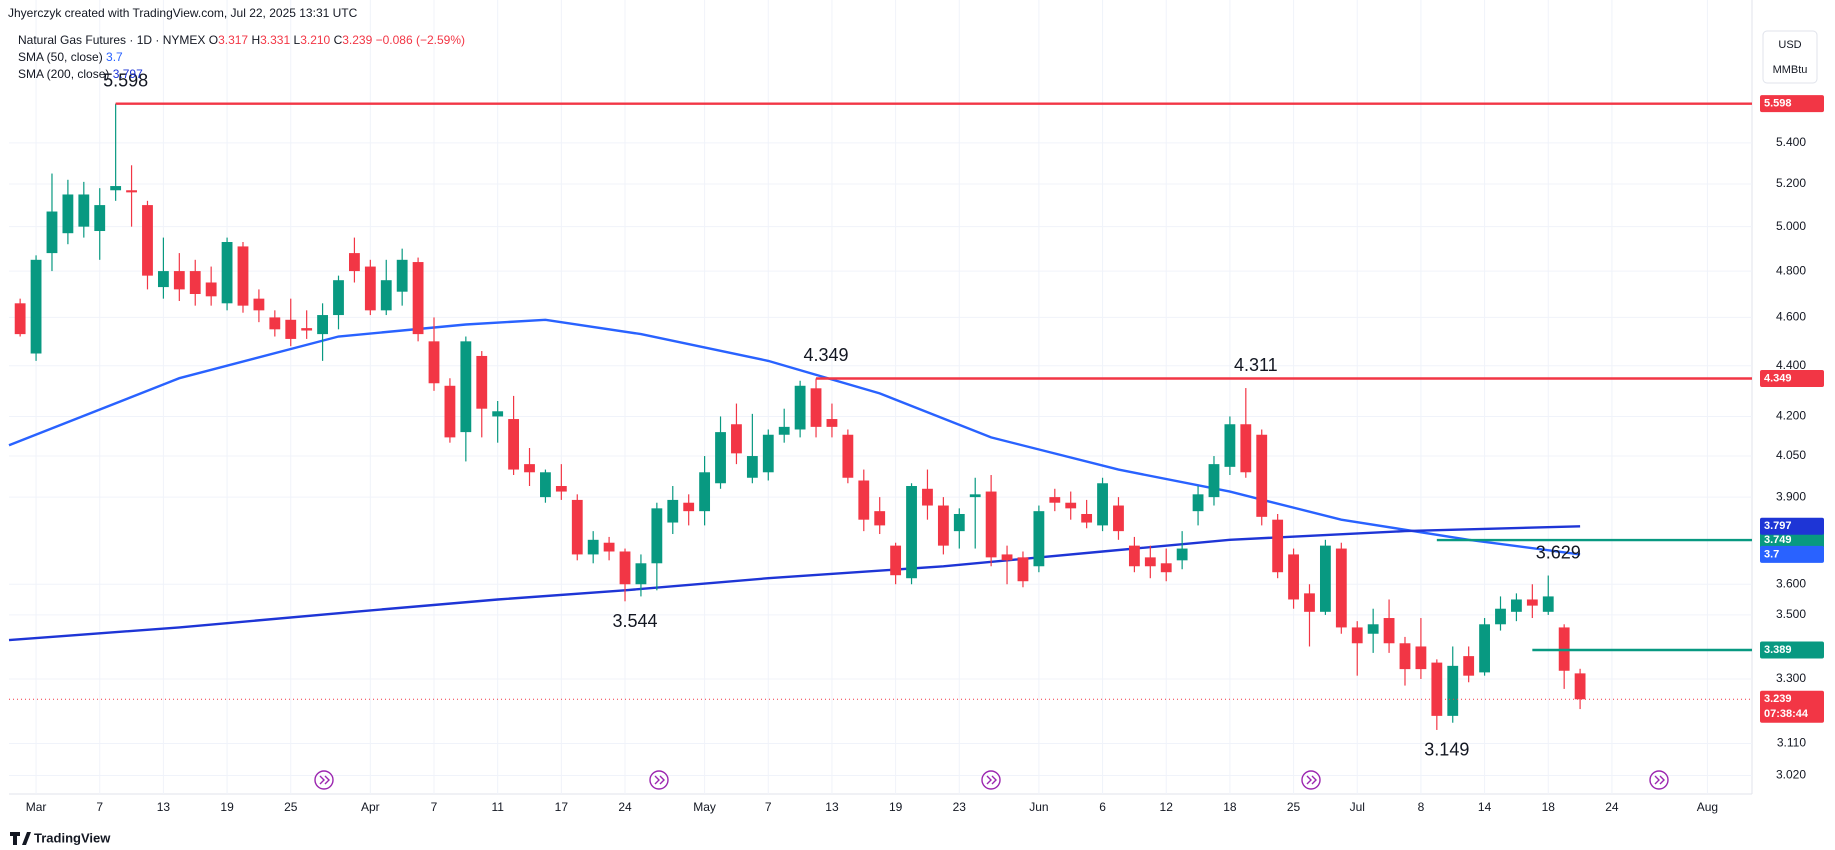 This screenshot has height=850, width=1835. What do you see at coordinates (1790, 57) in the screenshot?
I see `currency-box` at bounding box center [1790, 57].